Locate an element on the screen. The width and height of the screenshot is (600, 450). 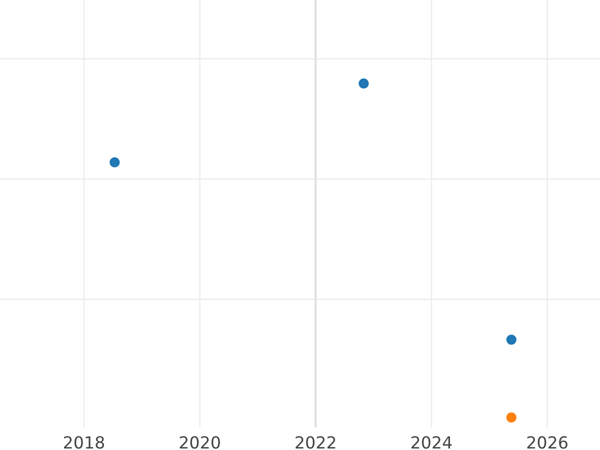
x-tick-label: 2022 is located at coordinates (316, 442).